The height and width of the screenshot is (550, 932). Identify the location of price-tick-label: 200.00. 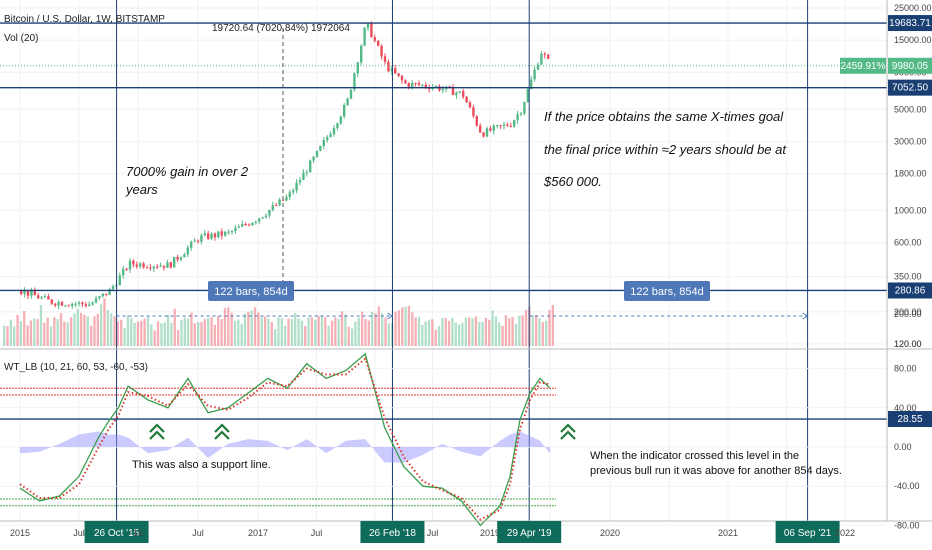
(908, 312).